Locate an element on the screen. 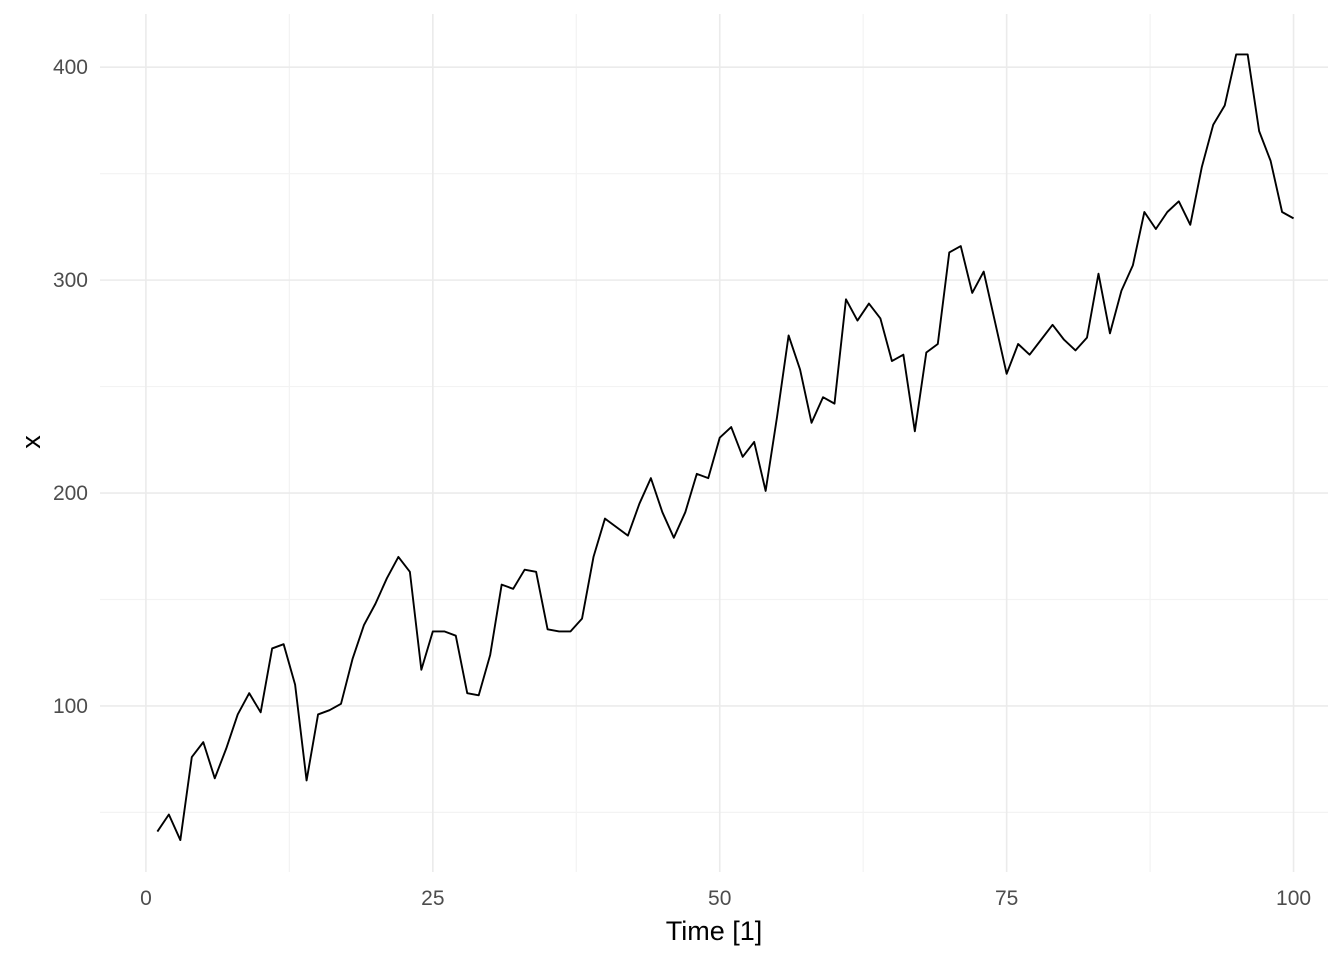 The image size is (1344, 960). y-tick-label: 200 is located at coordinates (70, 493).